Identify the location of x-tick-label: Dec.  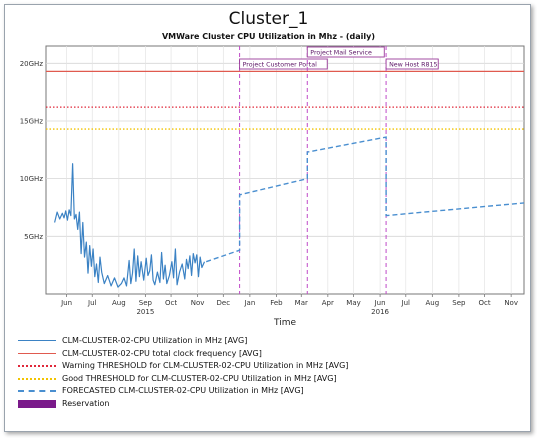
(224, 303).